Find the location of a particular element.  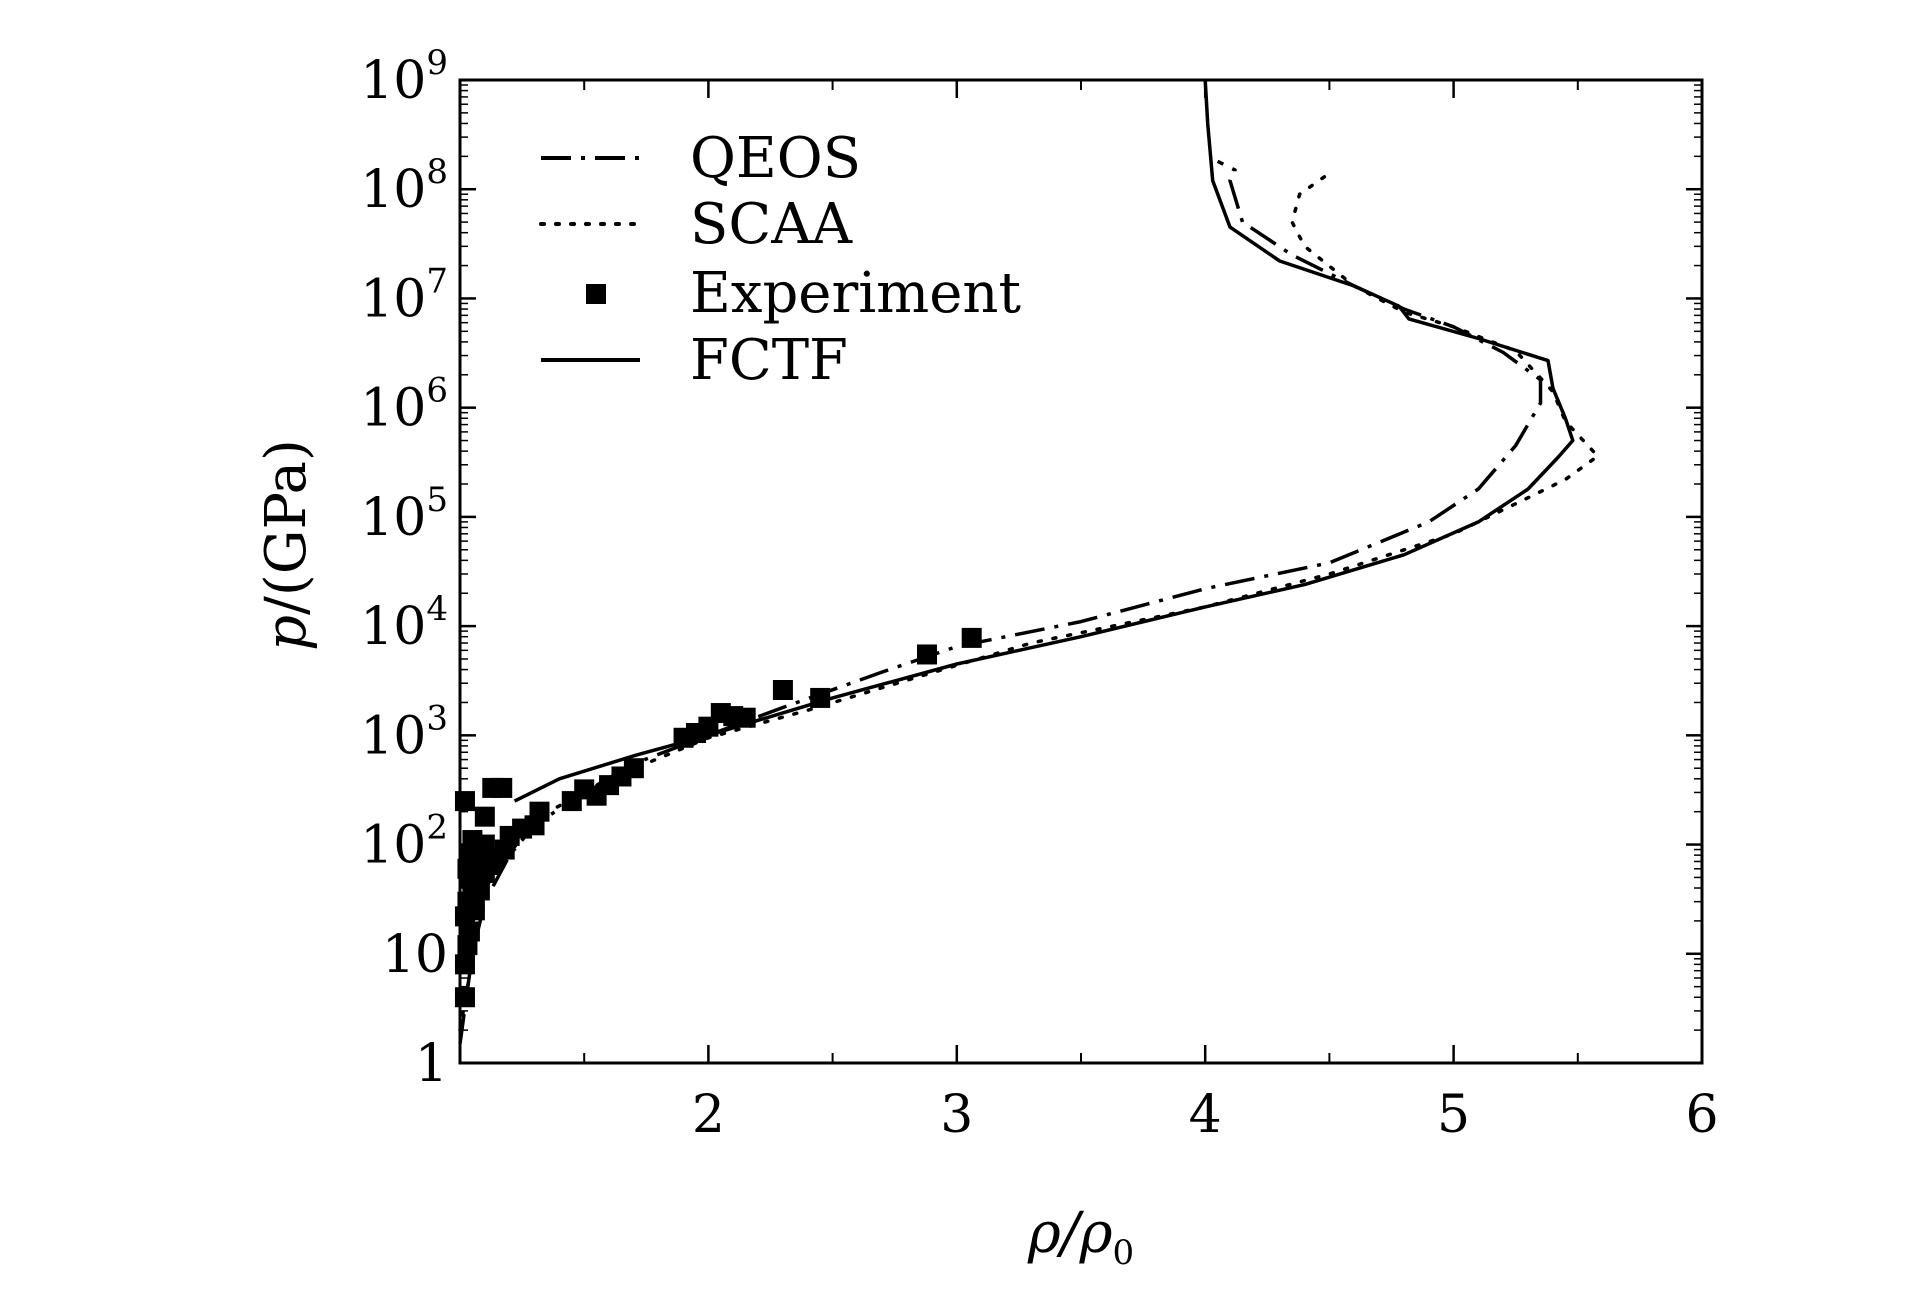

y-tick-label: 10⁹ is located at coordinates (404, 77).